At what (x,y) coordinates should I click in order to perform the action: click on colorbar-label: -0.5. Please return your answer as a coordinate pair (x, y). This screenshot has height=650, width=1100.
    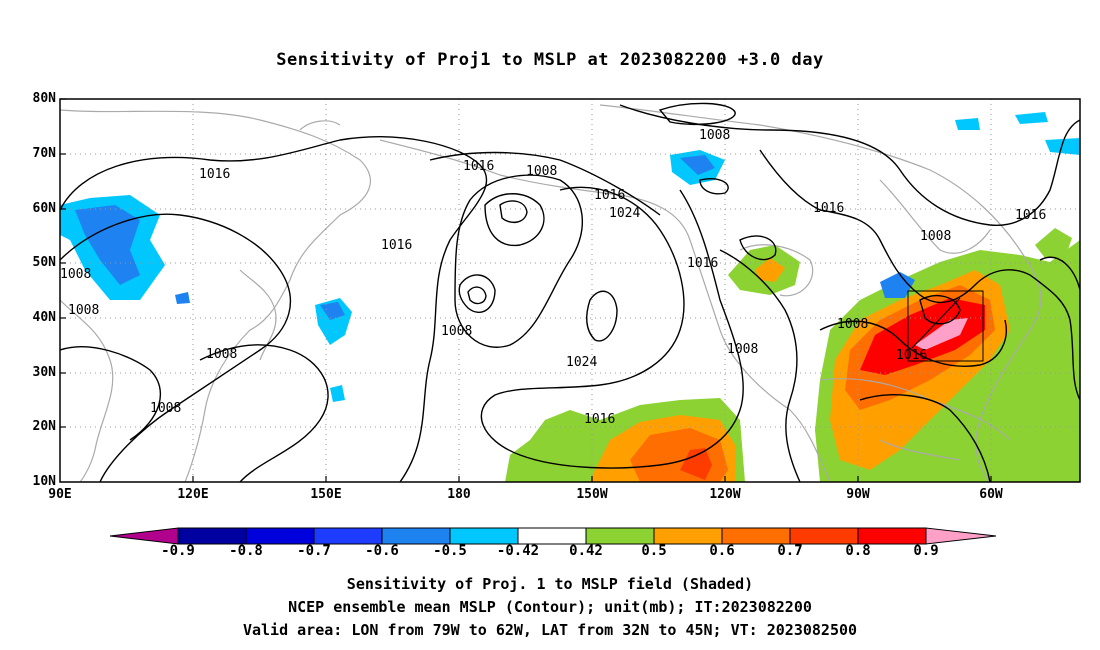
    Looking at the image, I should click on (450, 551).